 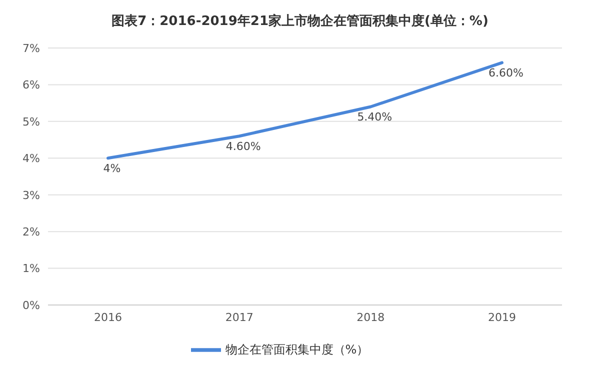 I want to click on y-tick-label: 0%, so click(x=31, y=305).